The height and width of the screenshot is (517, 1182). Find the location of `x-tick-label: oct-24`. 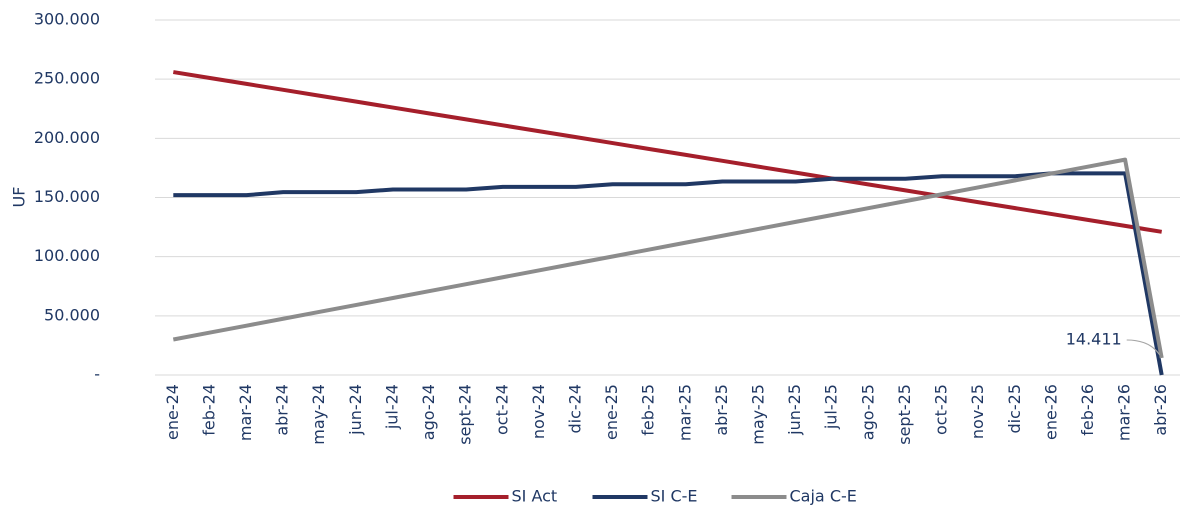

x-tick-label: oct-24 is located at coordinates (501, 409).